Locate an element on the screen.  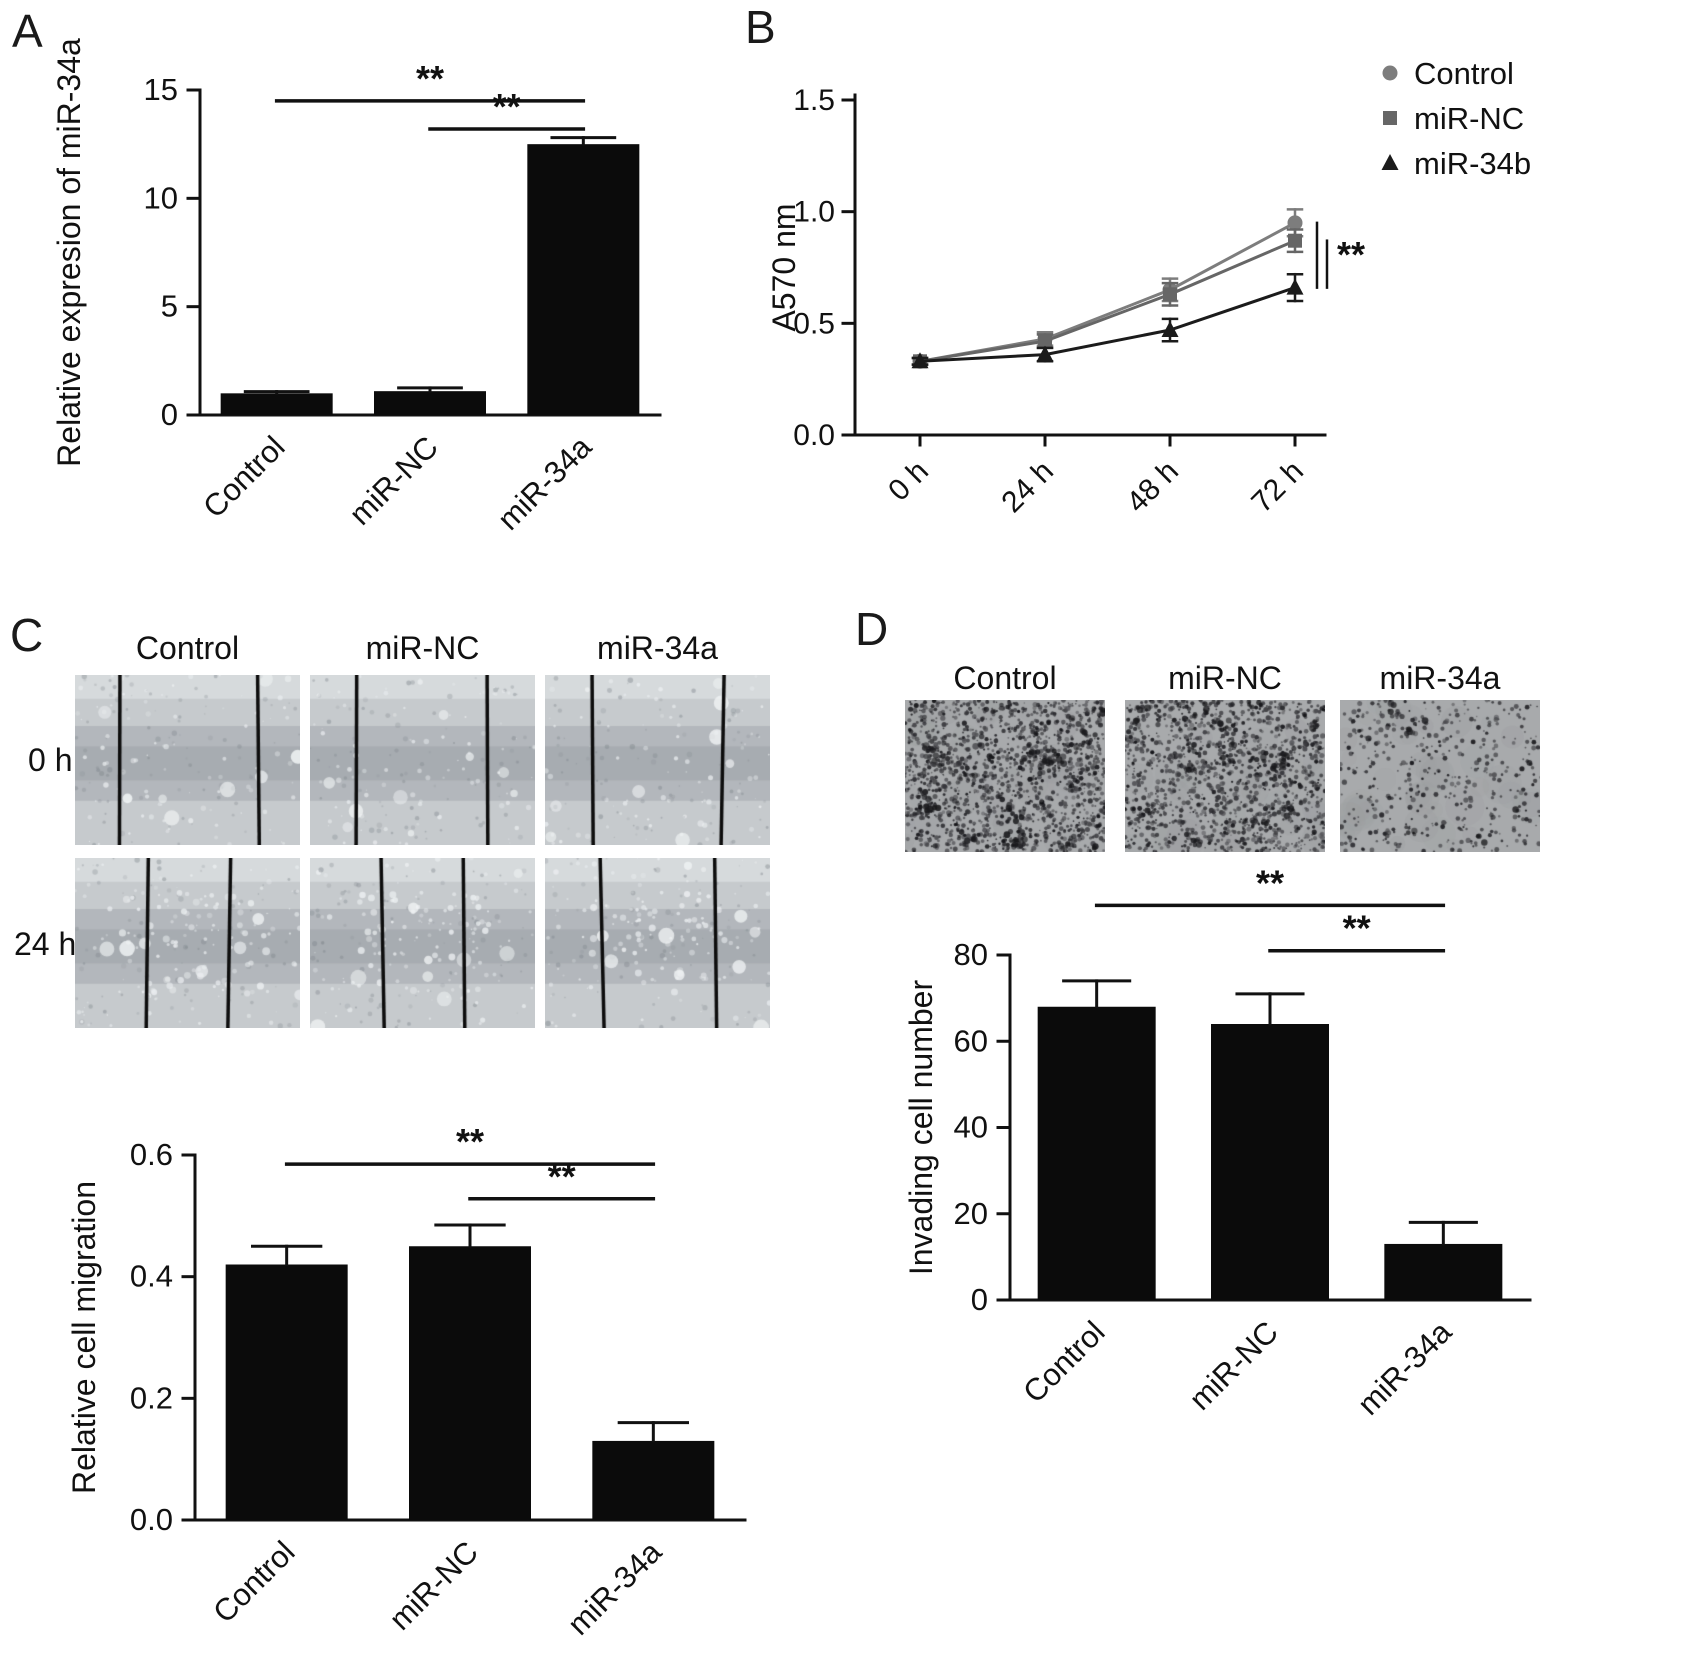
panel-c-column-header-control: Control is located at coordinates (187, 648).